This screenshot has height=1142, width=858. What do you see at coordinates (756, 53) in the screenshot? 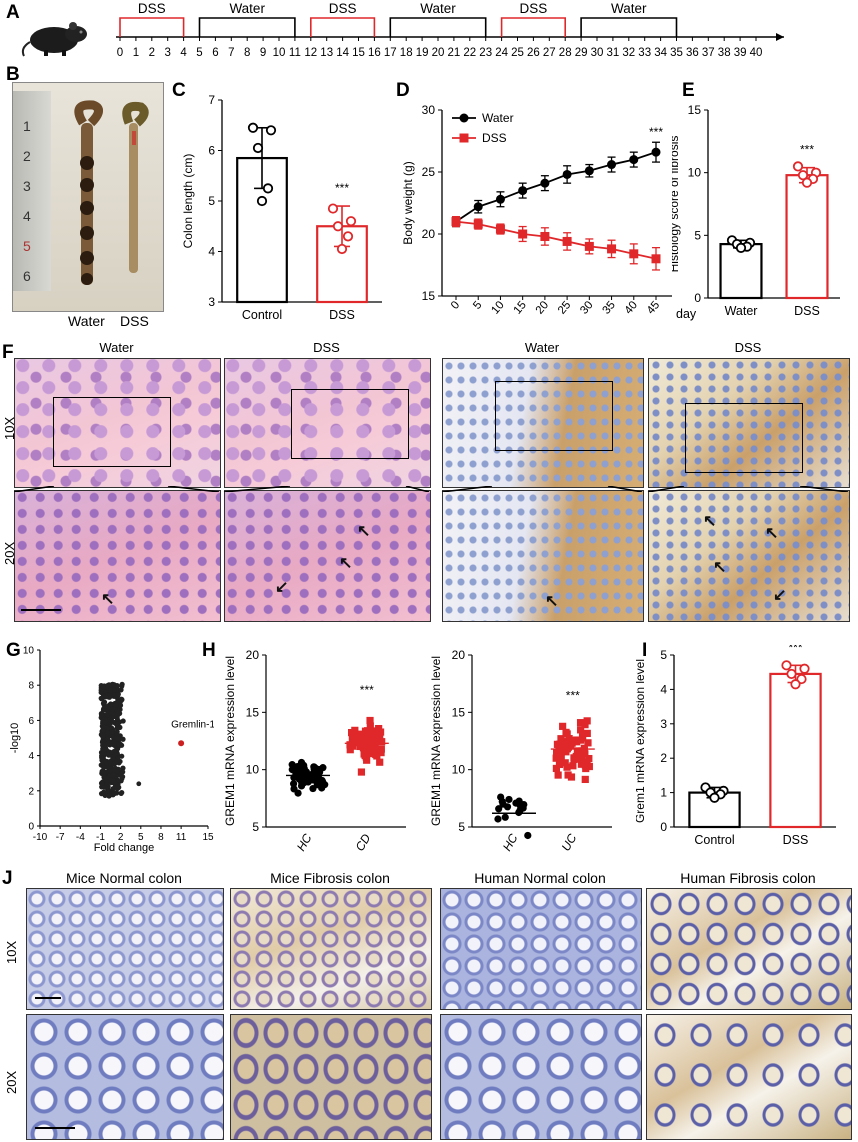
I see `day-label: 40` at bounding box center [756, 53].